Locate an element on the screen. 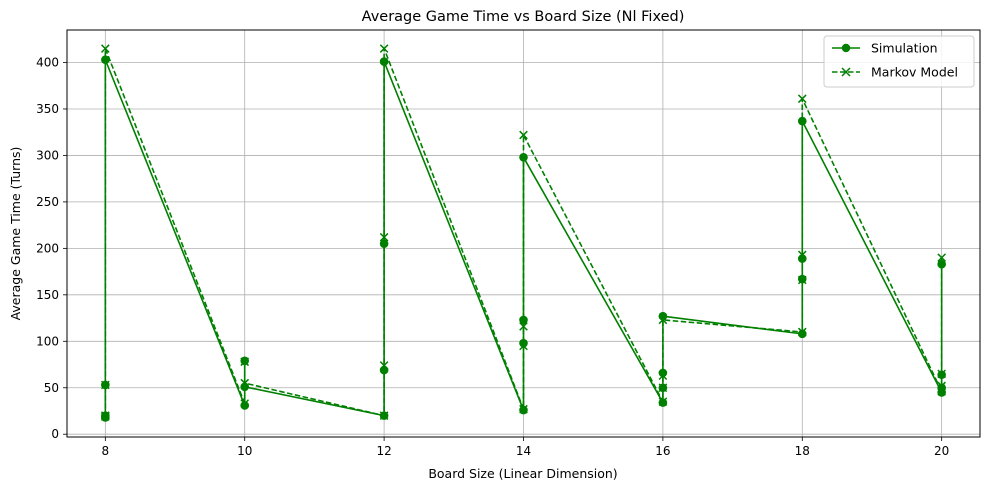  y-tick-label: 0 is located at coordinates (55, 434).